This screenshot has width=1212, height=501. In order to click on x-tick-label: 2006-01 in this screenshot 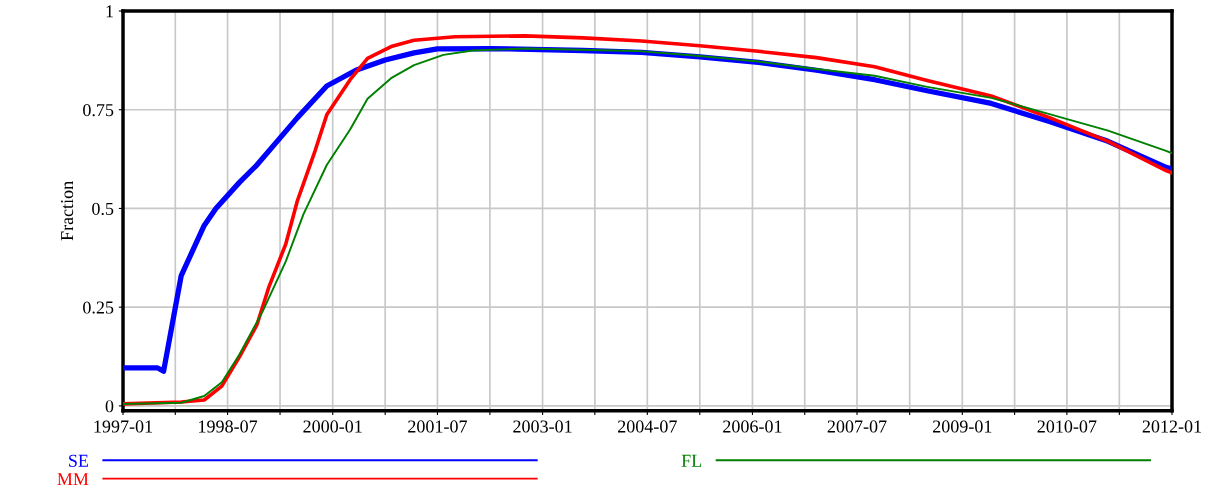, I will do `click(752, 426)`.